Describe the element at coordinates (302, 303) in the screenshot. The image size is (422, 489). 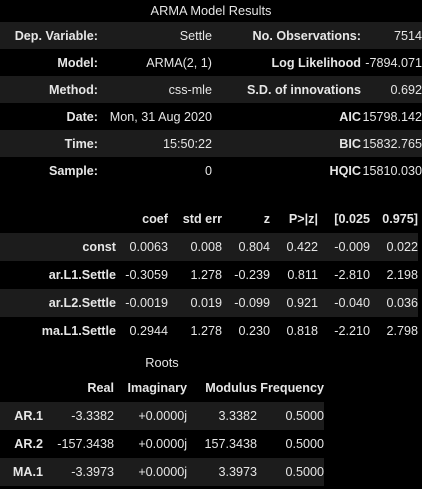
I see `cell-p: 0.921` at that location.